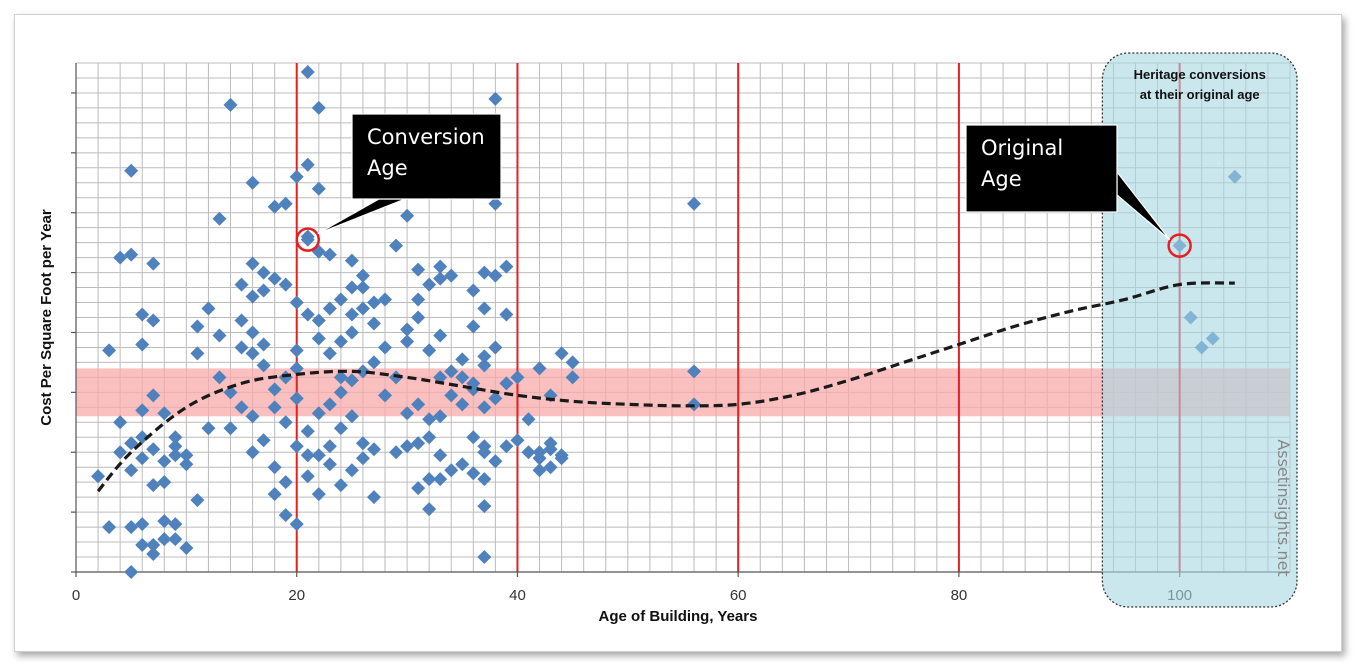  Describe the element at coordinates (1200, 94) in the screenshot. I see `heritage-region-label: at their original age` at that location.